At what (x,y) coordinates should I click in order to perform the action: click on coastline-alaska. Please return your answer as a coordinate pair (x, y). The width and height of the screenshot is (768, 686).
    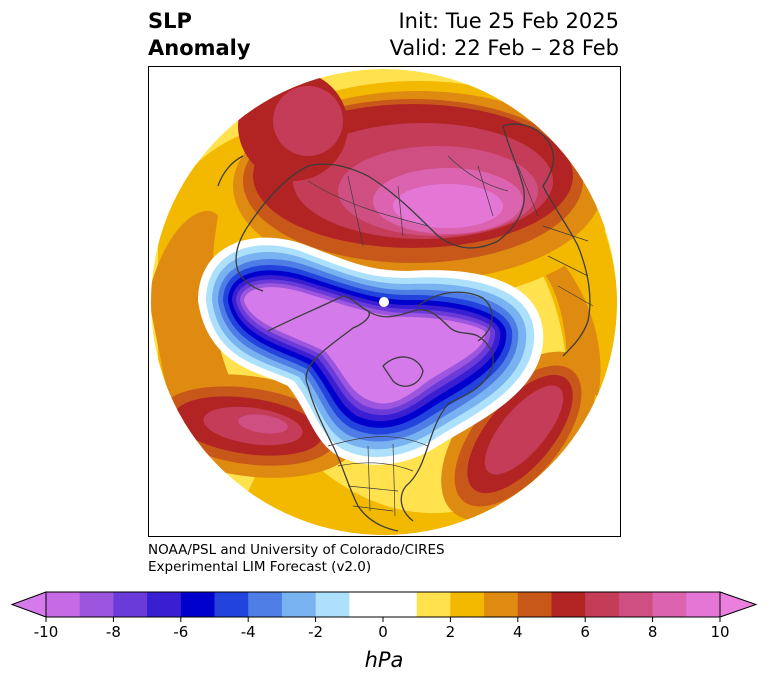
    Looking at the image, I should click on (318, 341).